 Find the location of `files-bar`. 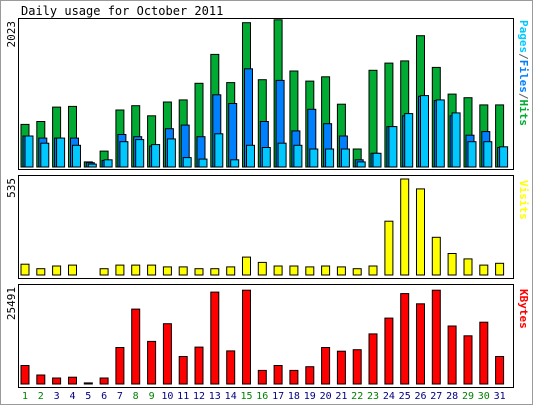

files-bar is located at coordinates (233, 135).